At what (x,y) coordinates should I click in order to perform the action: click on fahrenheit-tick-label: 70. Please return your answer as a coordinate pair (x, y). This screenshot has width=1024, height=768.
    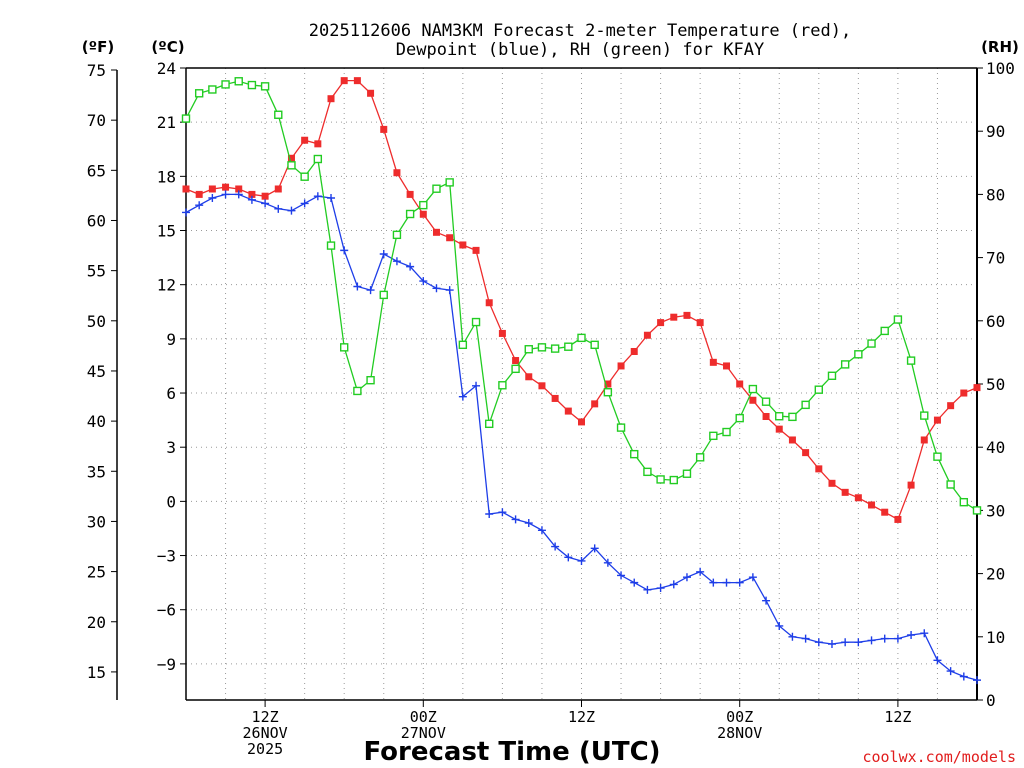
    Looking at the image, I should click on (96, 120).